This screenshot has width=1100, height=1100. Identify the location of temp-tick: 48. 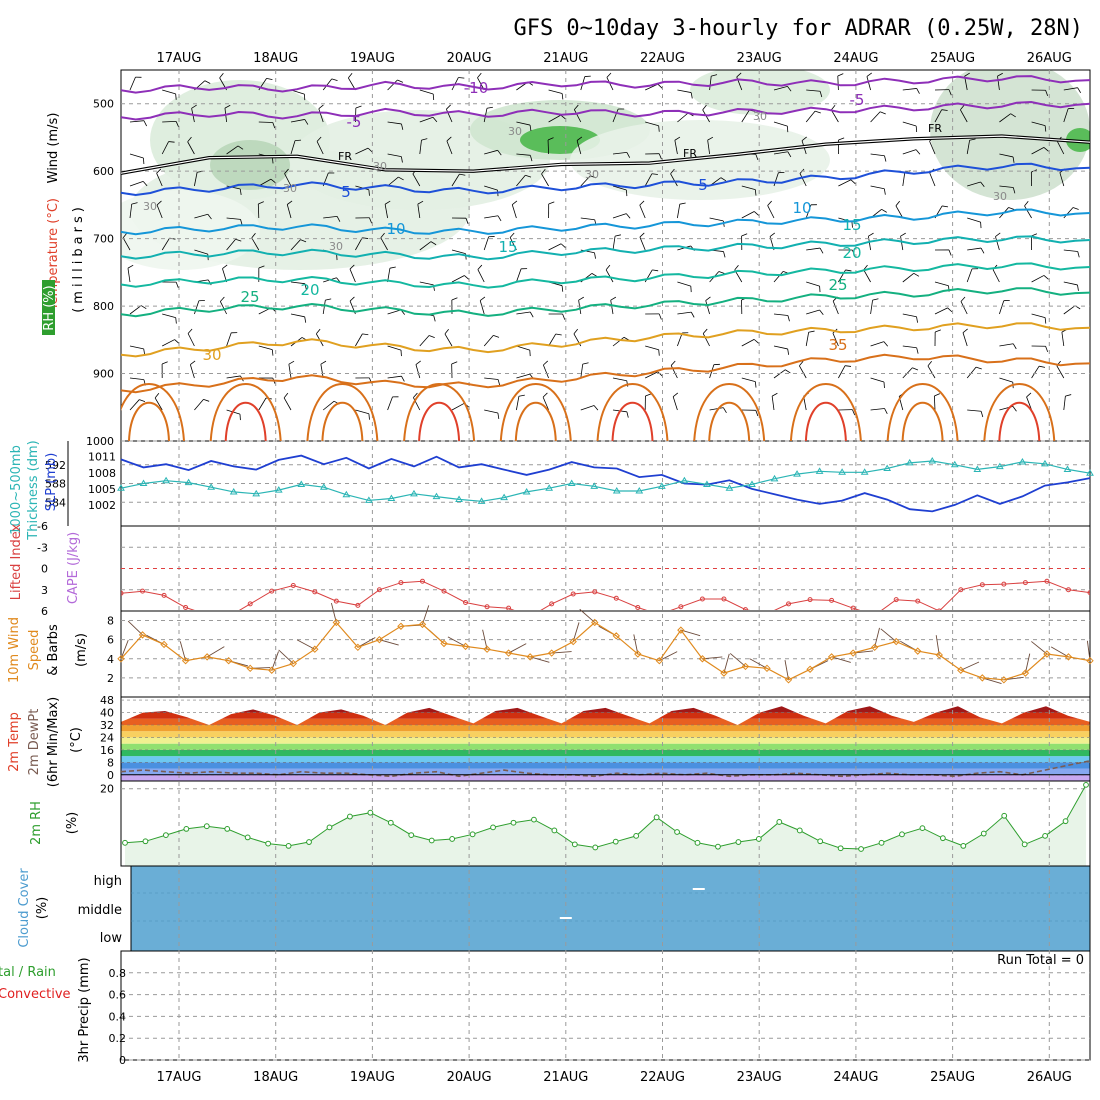
(107, 700).